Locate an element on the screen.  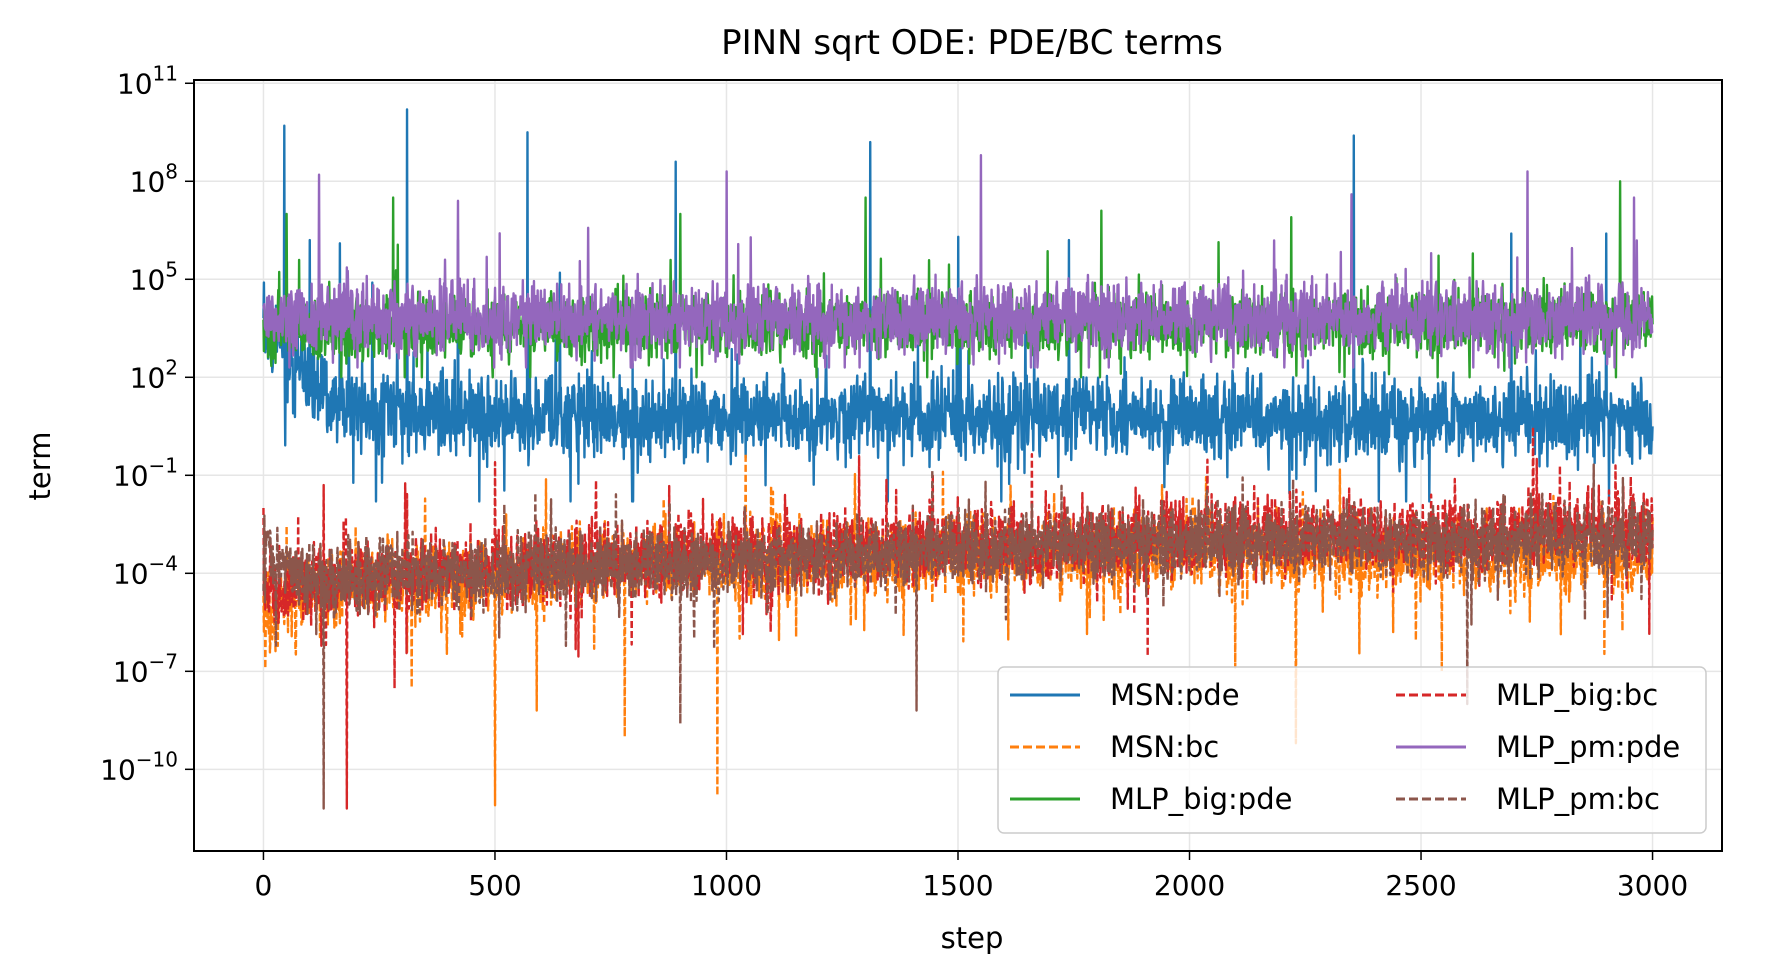
legend-label: MLP_pm:pde is located at coordinates (1588, 747).